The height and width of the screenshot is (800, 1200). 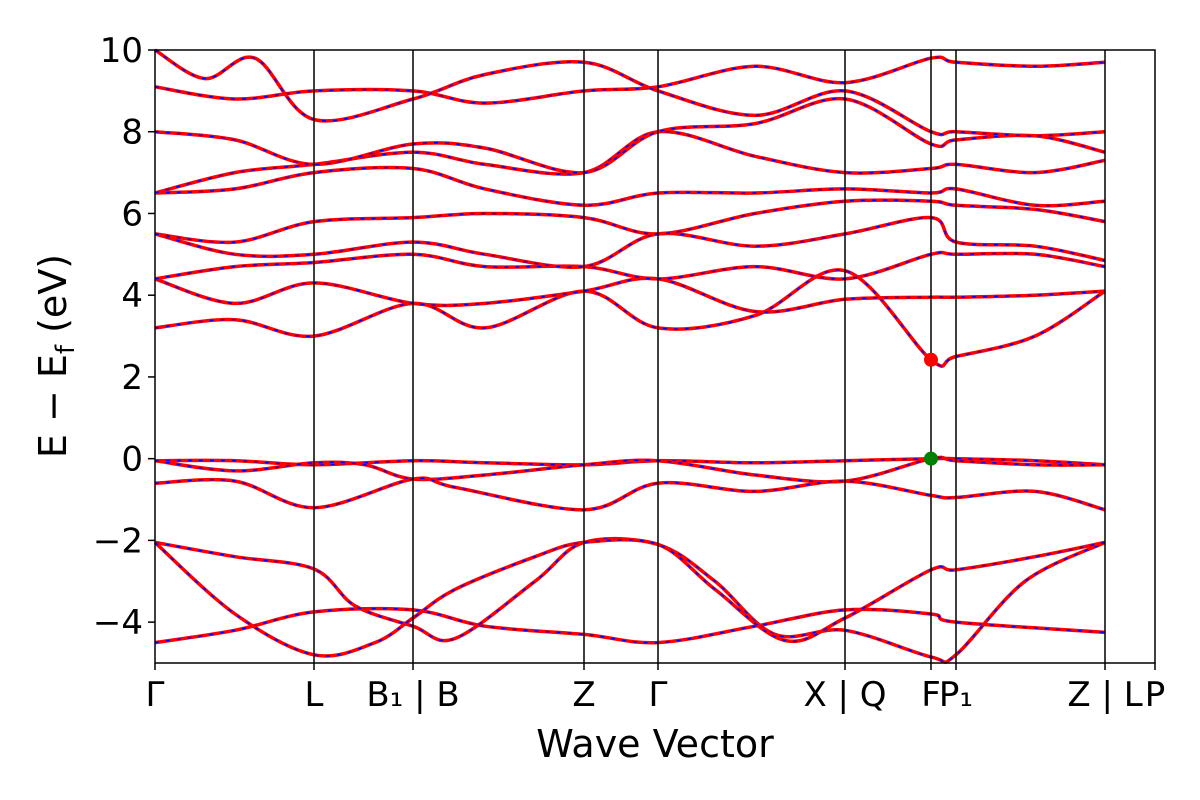 I want to click on y-axis-label-unit: (eV), so click(x=53, y=299).